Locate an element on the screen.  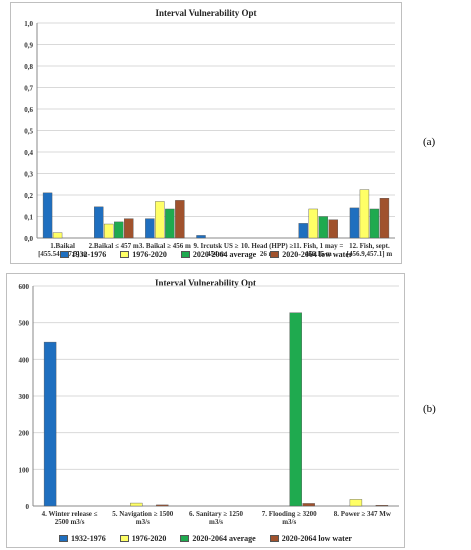
x-tick-label: 8. Power ≥ 347 Mw is located at coordinates (363, 514).